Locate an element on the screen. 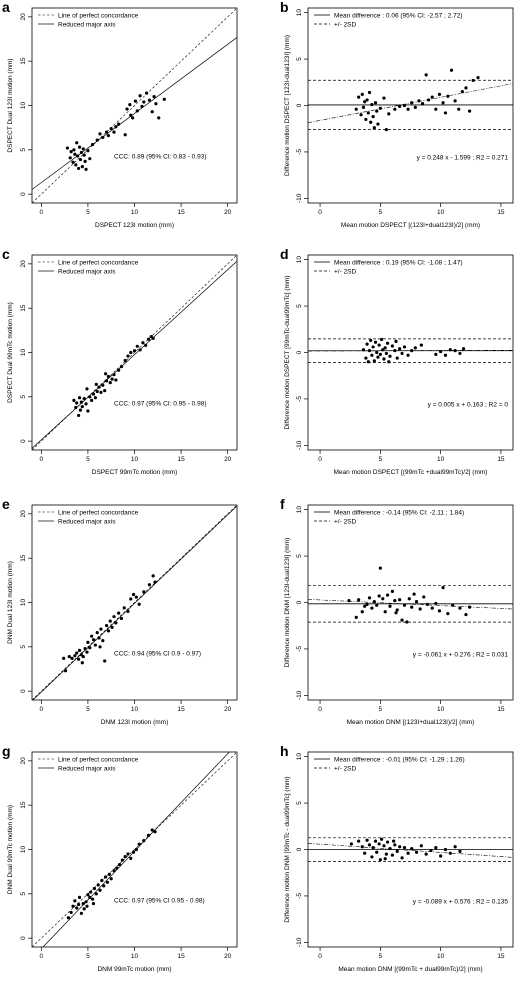 Image resolution: width=518 pixels, height=995 pixels. x-axis-label: DNM 99mTc motion (mm) is located at coordinates (134, 969).